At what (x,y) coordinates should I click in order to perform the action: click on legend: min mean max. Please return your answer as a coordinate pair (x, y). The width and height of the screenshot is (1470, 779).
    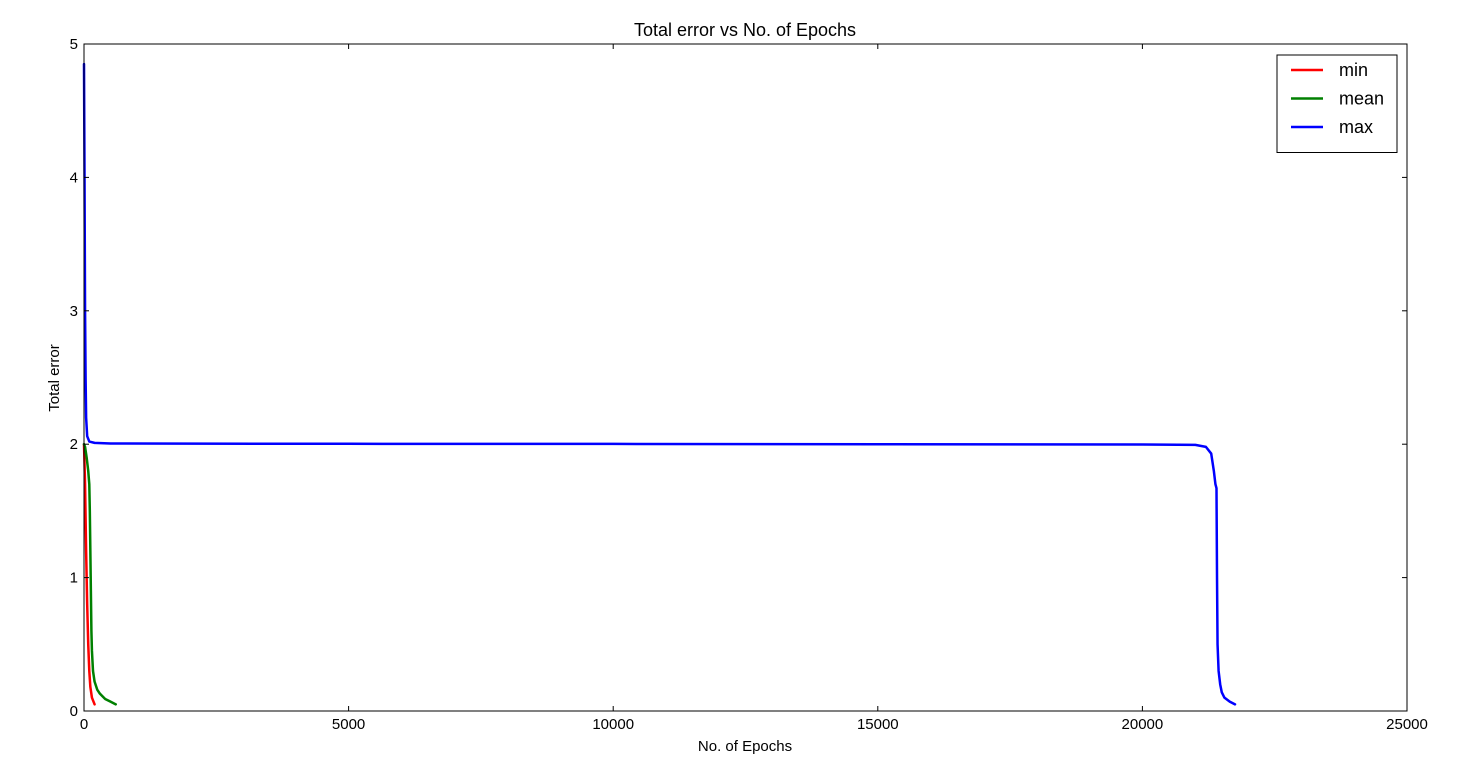
    Looking at the image, I should click on (1337, 103).